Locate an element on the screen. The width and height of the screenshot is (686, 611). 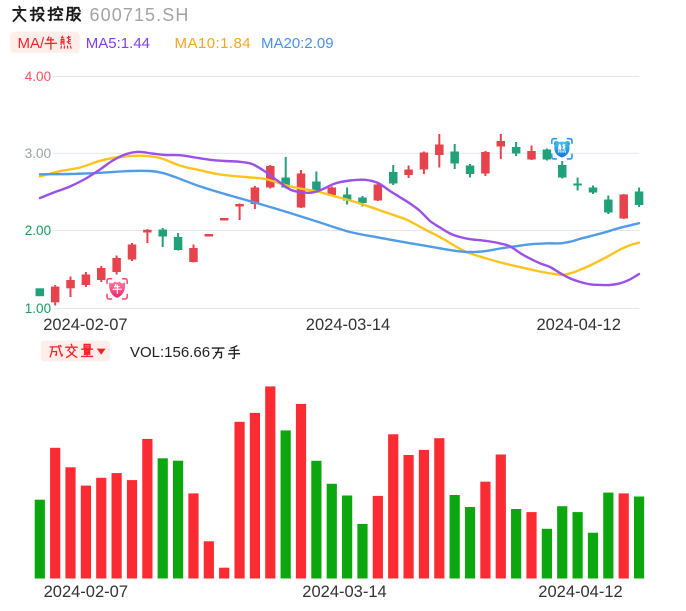
svg-text: MA10:1.84 is located at coordinates (213, 43).